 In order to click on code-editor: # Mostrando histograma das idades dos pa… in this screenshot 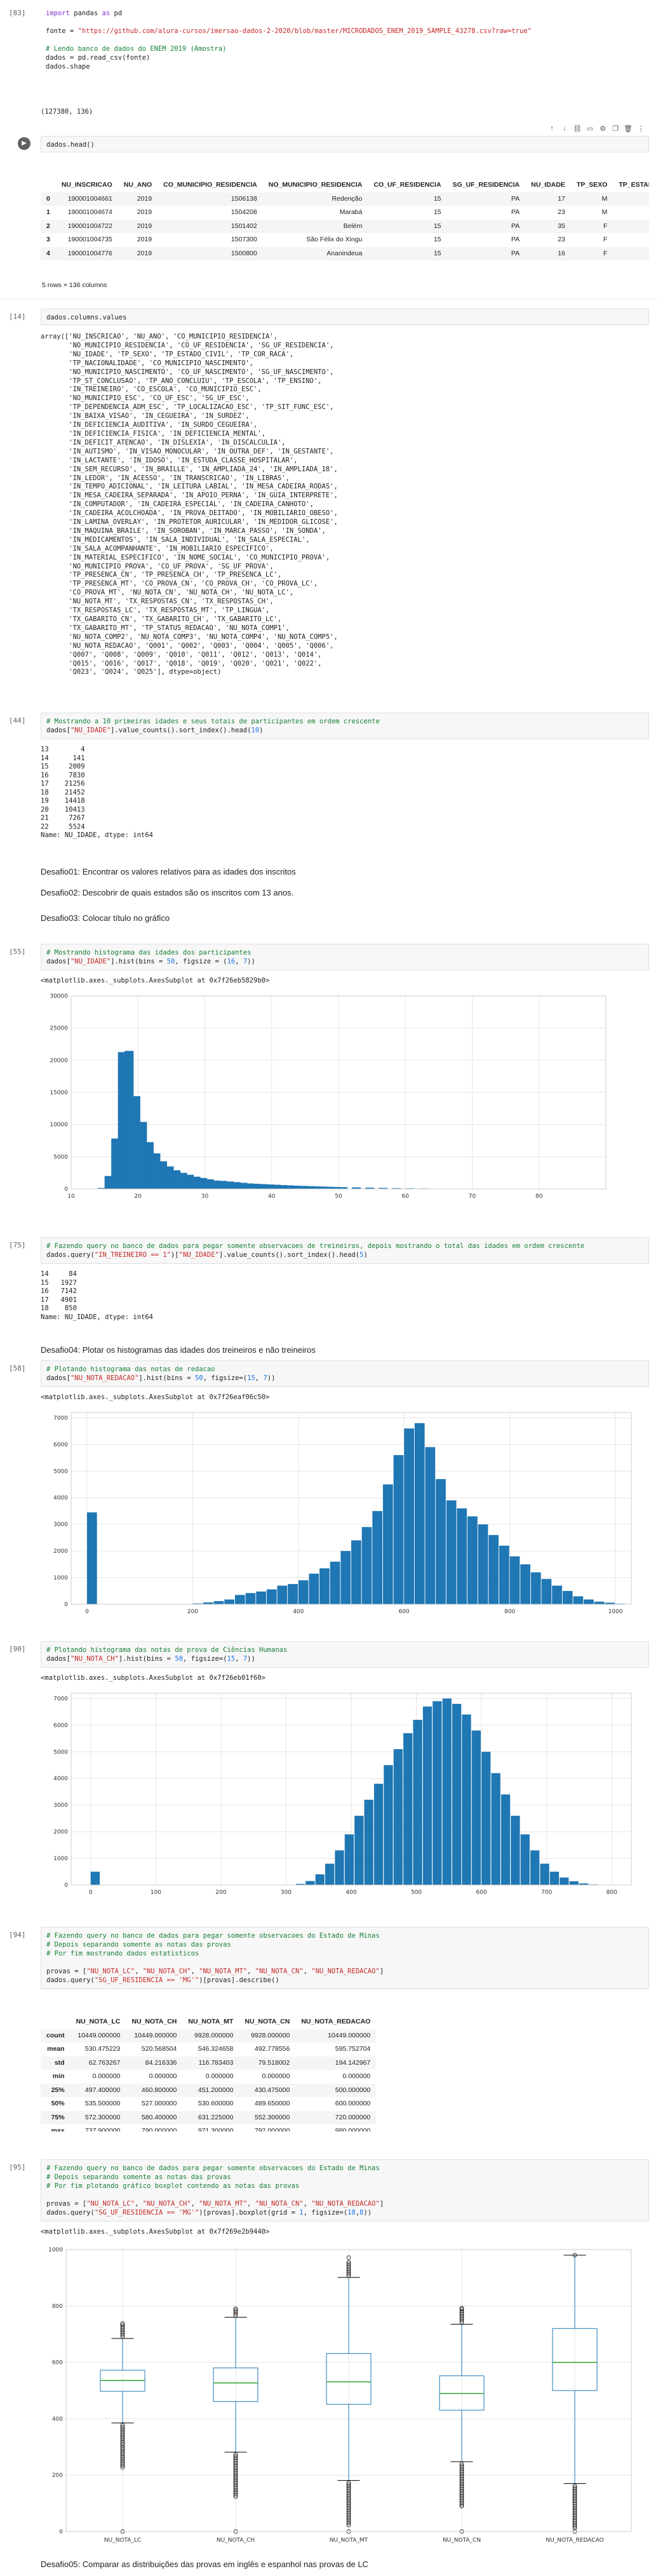, I will do `click(345, 957)`.